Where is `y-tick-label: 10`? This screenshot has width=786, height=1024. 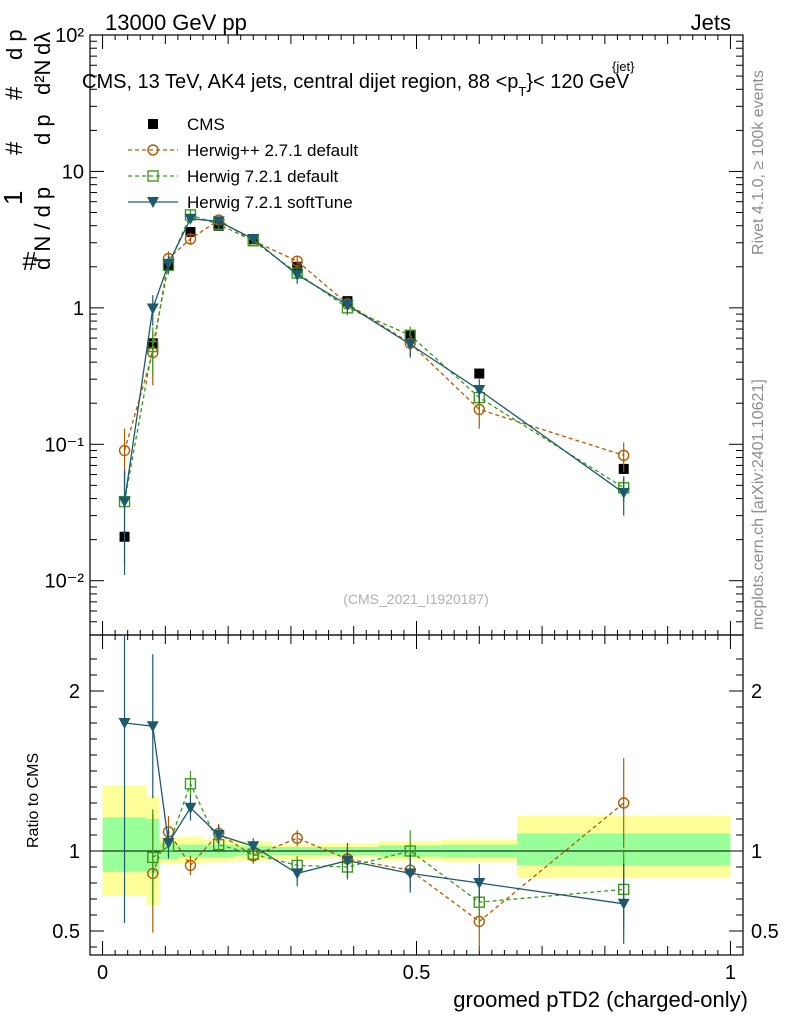 y-tick-label: 10 is located at coordinates (73, 172).